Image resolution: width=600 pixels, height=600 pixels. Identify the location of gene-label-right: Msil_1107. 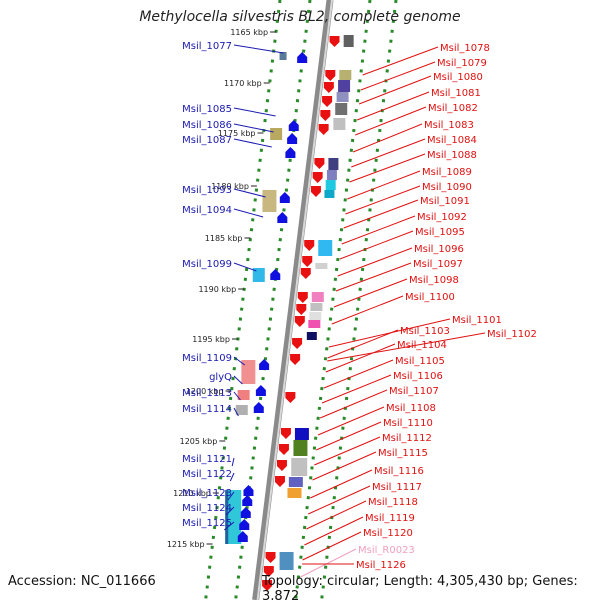
(414, 391).